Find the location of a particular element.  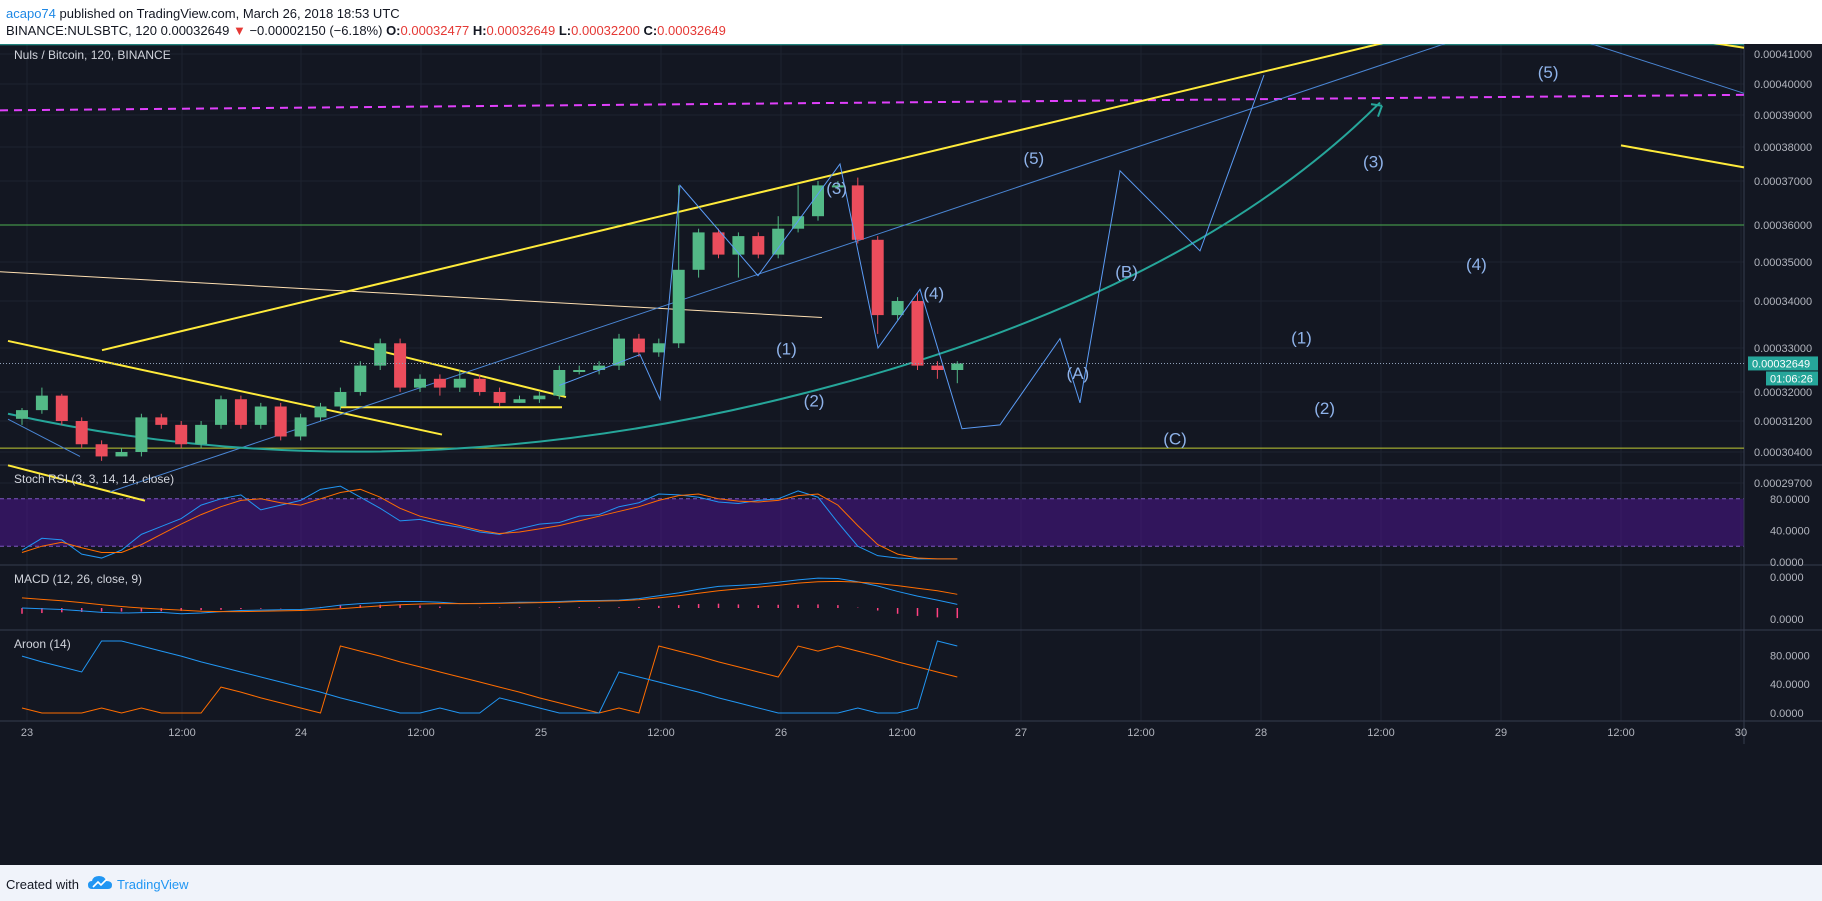

author-link: acapo74 is located at coordinates (31, 13).